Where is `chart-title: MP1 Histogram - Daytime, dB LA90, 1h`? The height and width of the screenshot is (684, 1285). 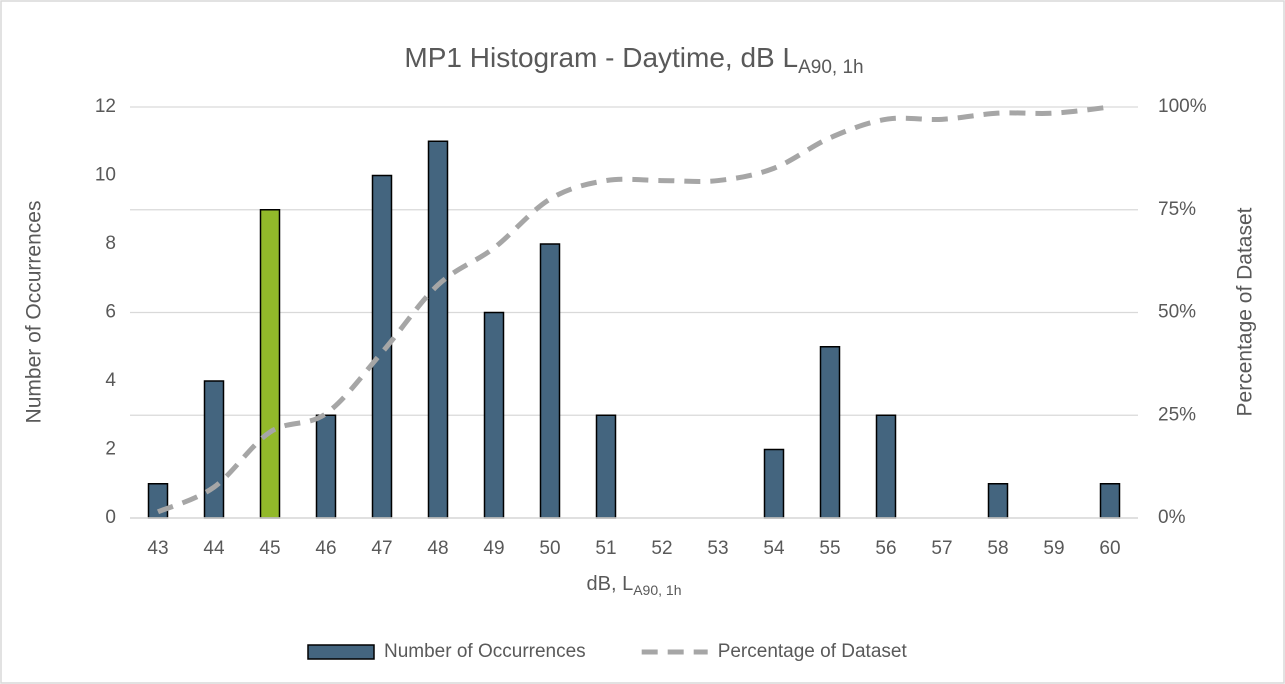 chart-title: MP1 Histogram - Daytime, dB LA90, 1h is located at coordinates (633, 60).